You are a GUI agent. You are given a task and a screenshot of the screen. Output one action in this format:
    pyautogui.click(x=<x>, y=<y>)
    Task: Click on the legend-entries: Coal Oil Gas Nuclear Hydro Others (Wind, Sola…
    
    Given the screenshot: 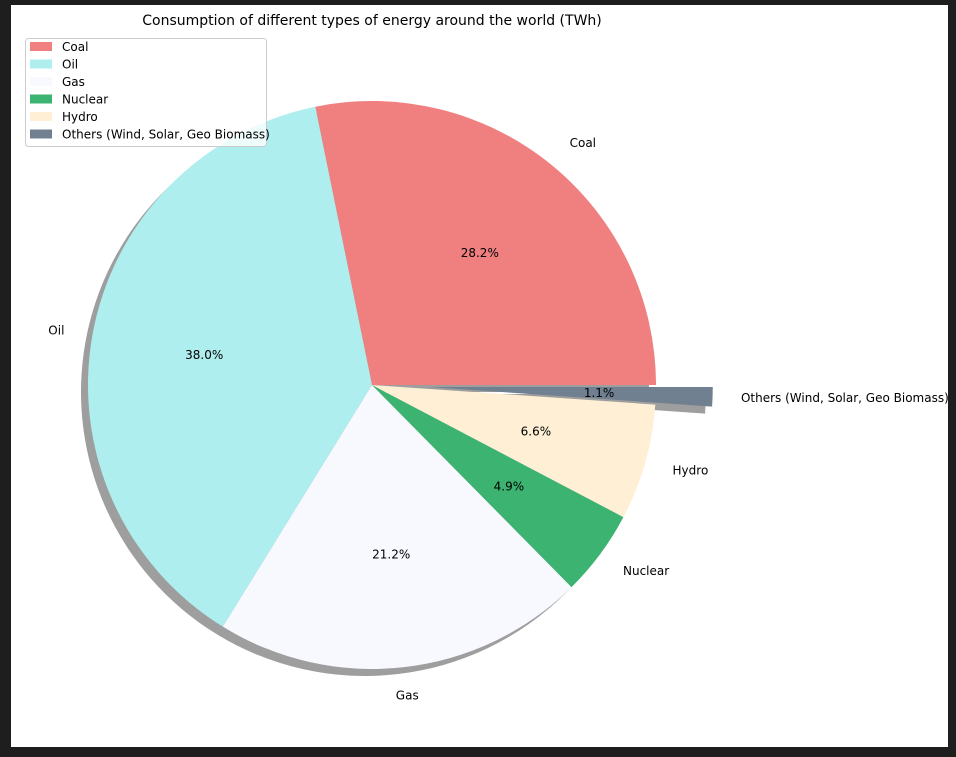 What is the action you would take?
    pyautogui.click(x=150, y=91)
    